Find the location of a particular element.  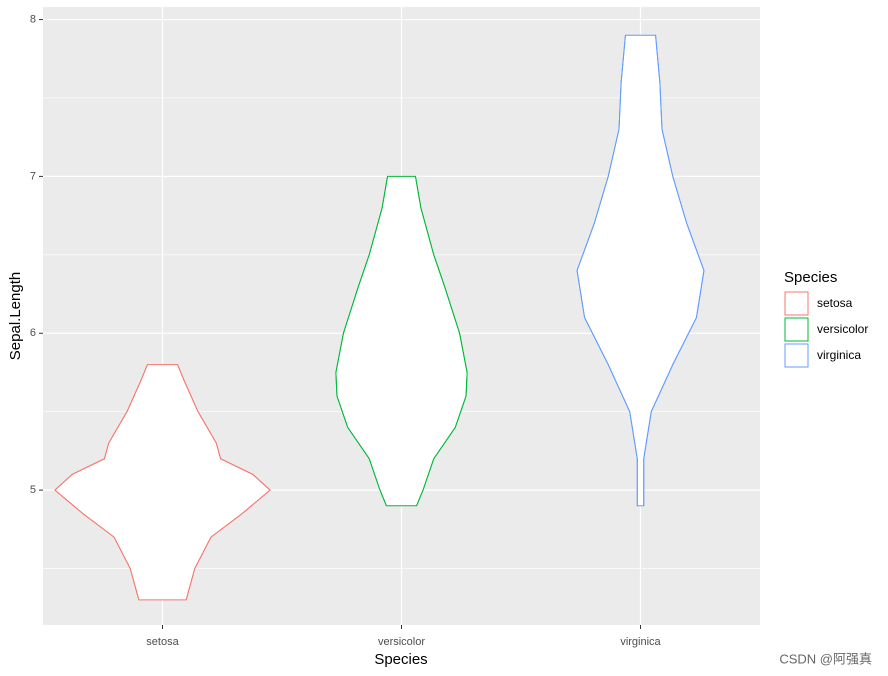

y-tick-label: 7 is located at coordinates (33, 176).